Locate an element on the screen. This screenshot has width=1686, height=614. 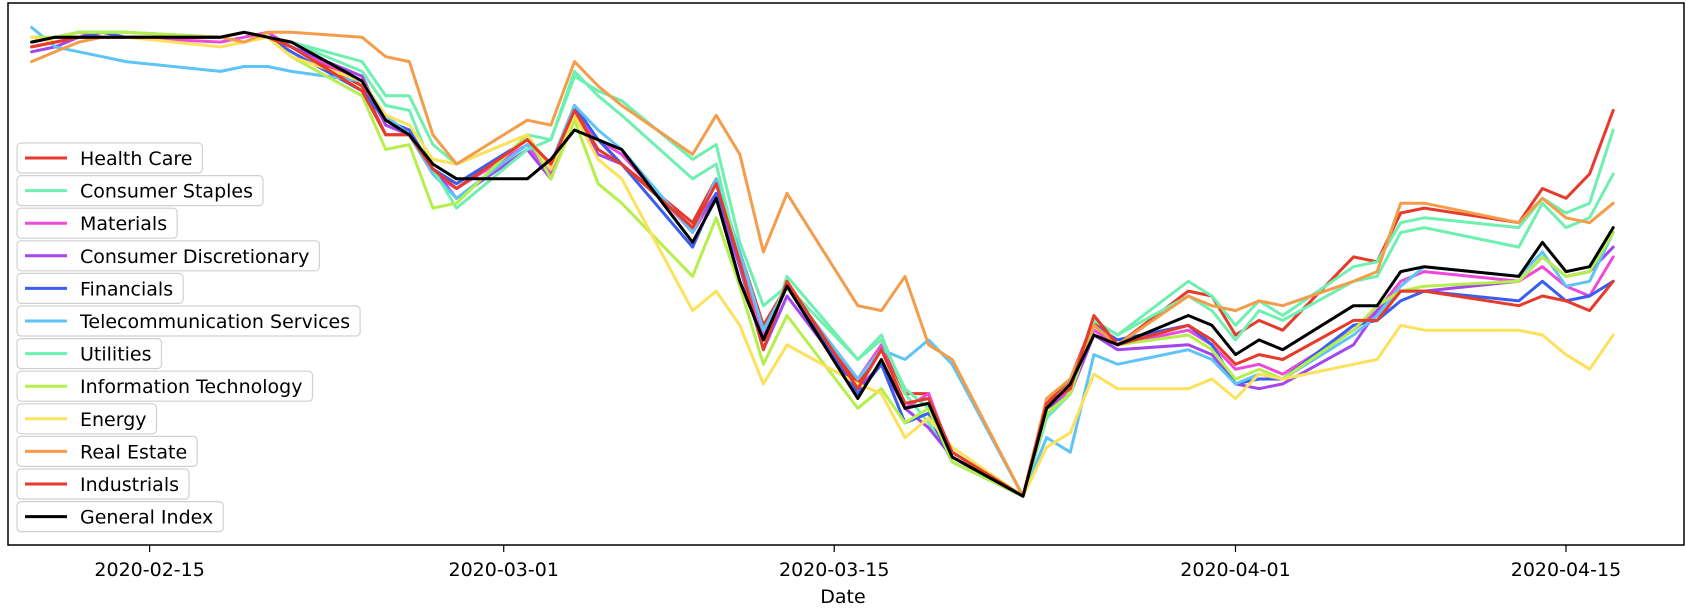
legend-label: Real Estate is located at coordinates (133, 452).